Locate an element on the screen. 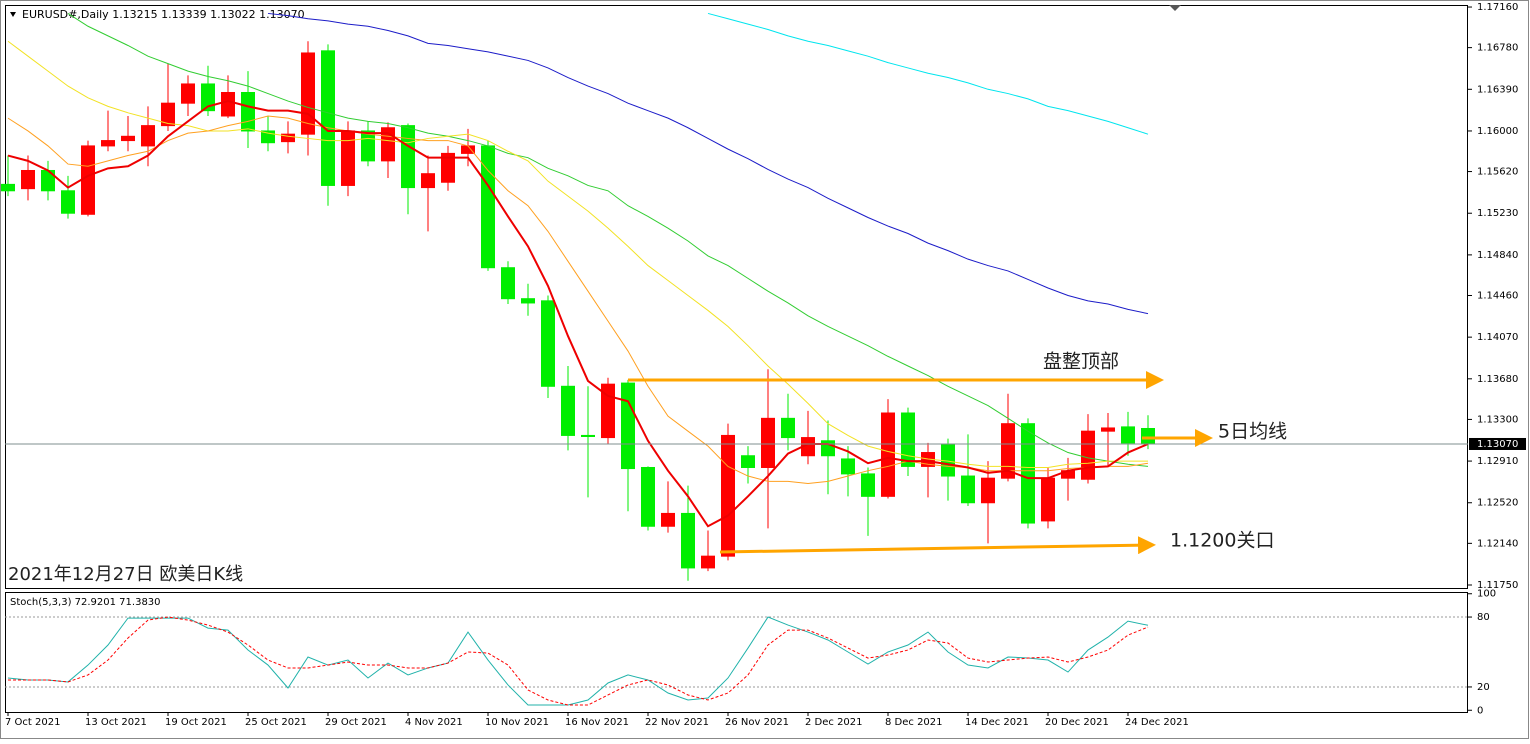 Image resolution: width=1530 pixels, height=744 pixels. x-tick-label: 10 Nov 2021 is located at coordinates (517, 722).